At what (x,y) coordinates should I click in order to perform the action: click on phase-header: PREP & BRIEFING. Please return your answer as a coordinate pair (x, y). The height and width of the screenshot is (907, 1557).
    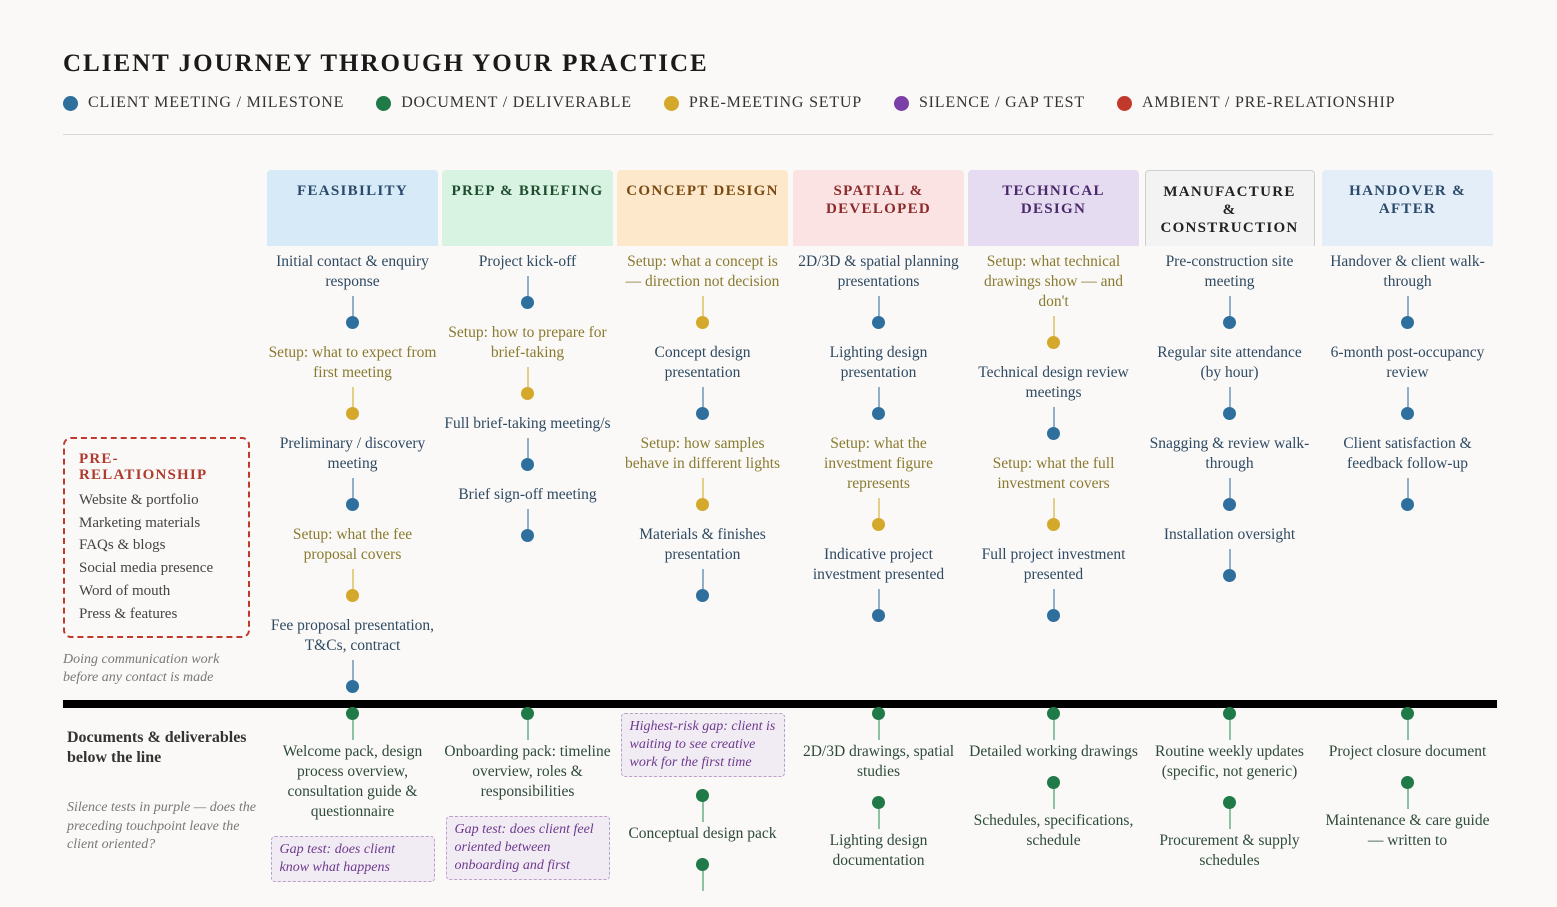
    Looking at the image, I should click on (527, 208).